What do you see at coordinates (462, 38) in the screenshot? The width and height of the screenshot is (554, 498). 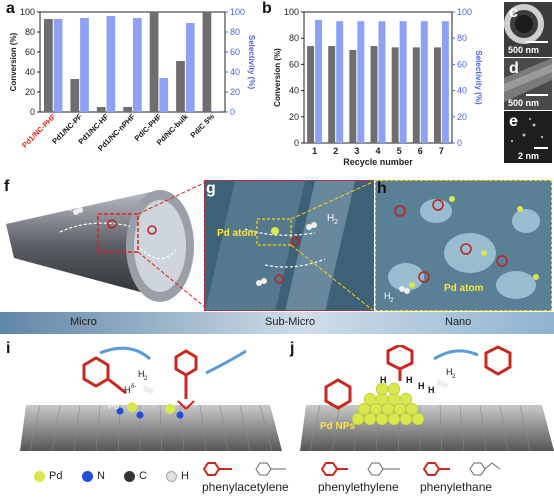 I see `y2-tick-label: 80` at bounding box center [462, 38].